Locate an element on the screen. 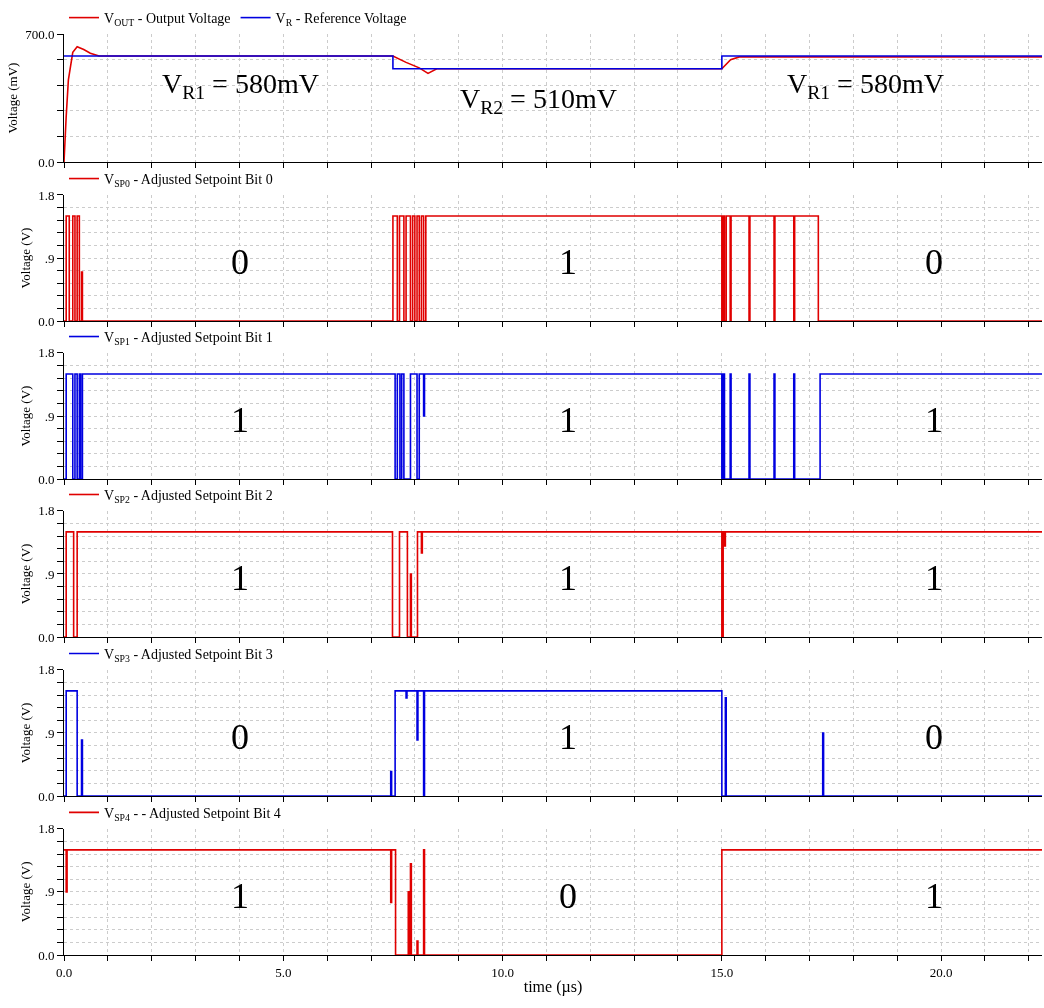  legend-label: V$_{SP4}$ - - Adjusted Setpoint Bit 4 is located at coordinates (192, 814).